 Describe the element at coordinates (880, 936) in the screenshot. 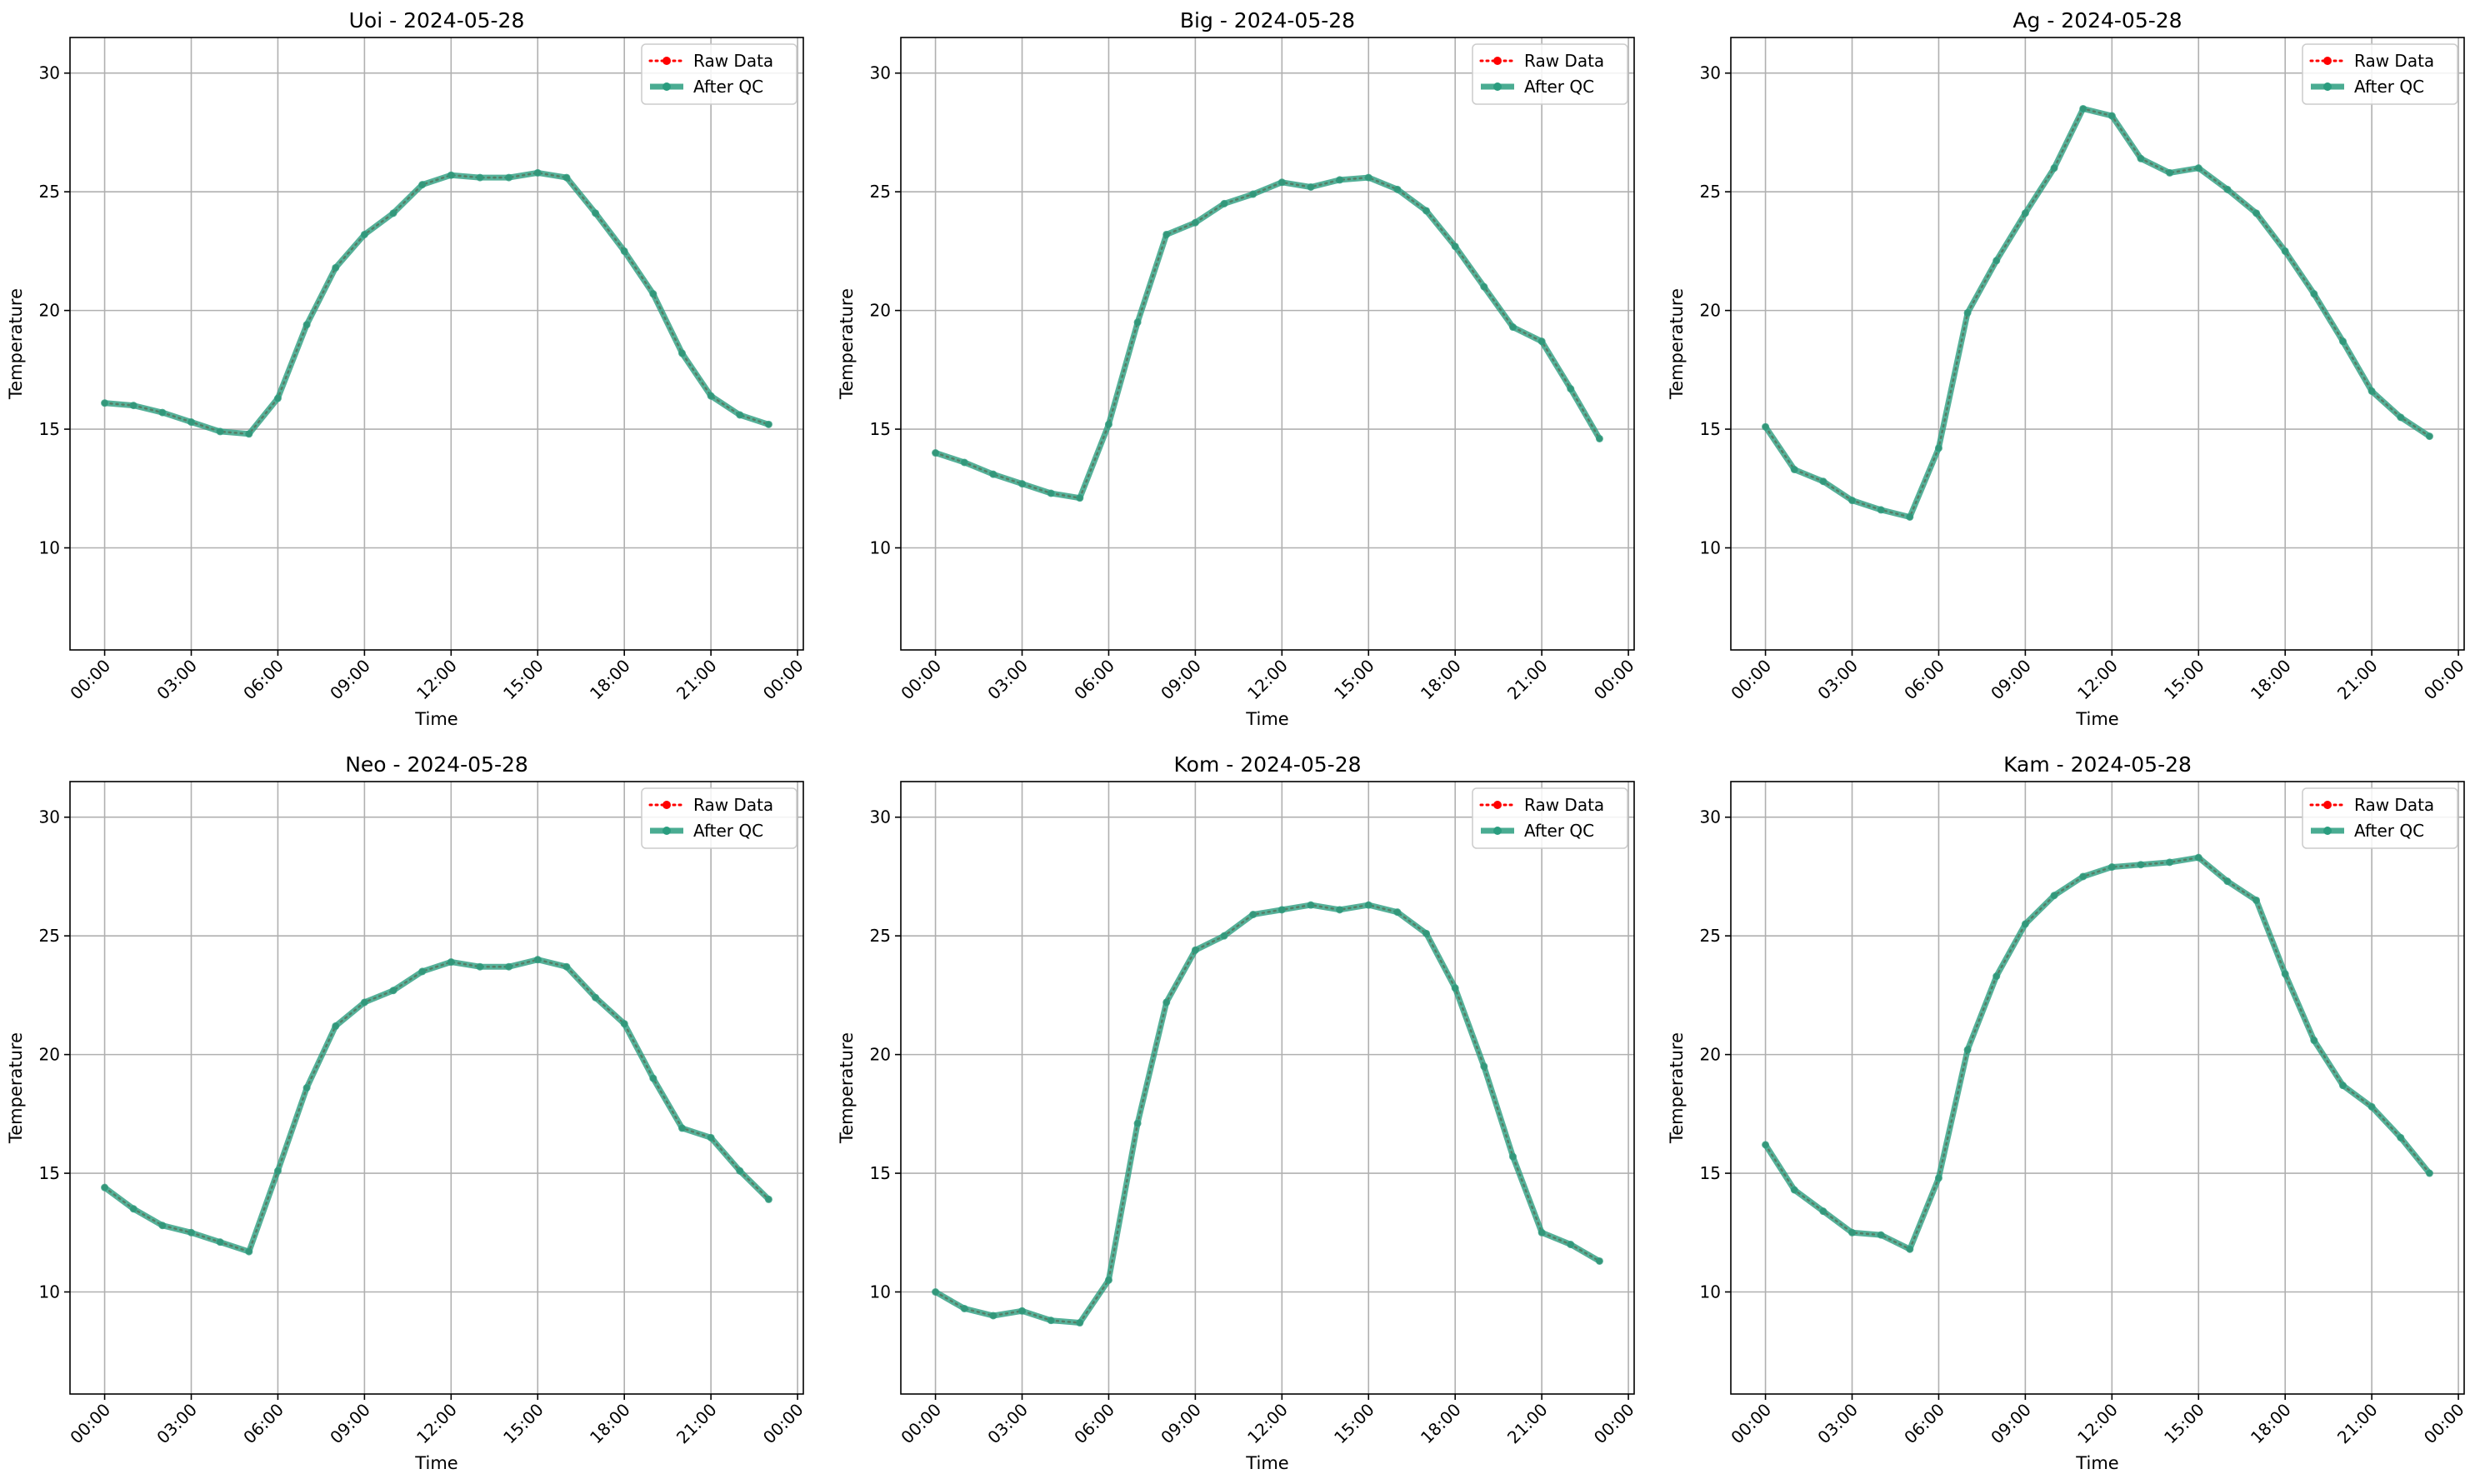

I see `y-tick-label: 25` at that location.